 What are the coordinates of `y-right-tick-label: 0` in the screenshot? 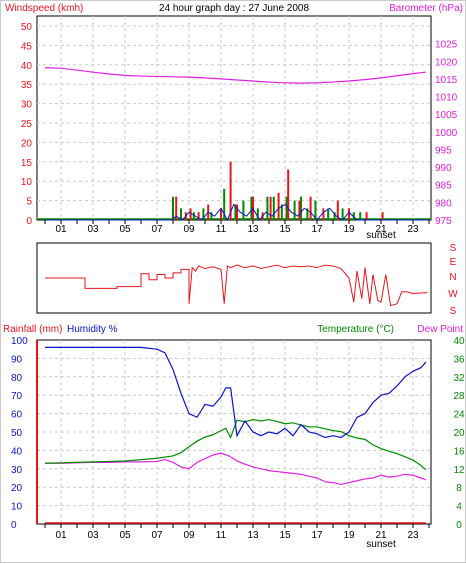 It's located at (459, 525).